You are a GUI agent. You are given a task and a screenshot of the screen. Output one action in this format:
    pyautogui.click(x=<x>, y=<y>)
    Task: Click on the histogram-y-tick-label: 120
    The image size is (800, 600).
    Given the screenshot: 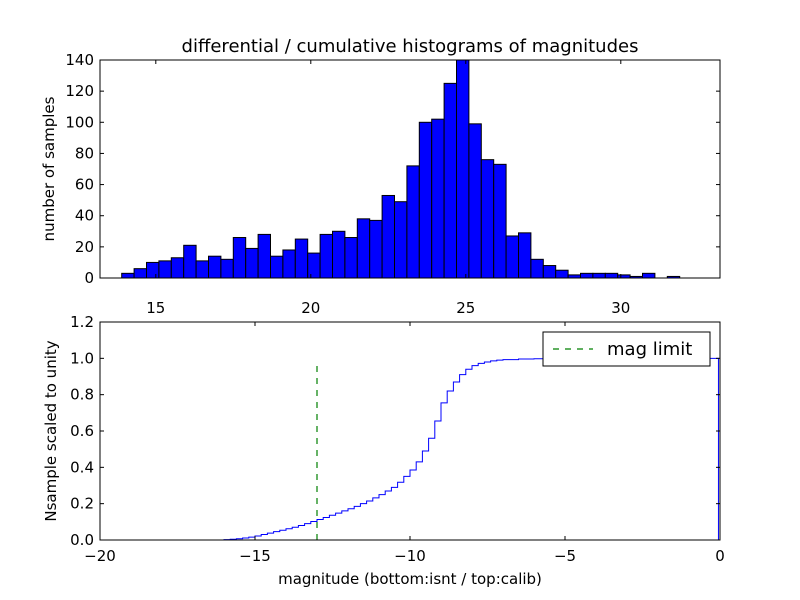 What is the action you would take?
    pyautogui.click(x=79, y=91)
    